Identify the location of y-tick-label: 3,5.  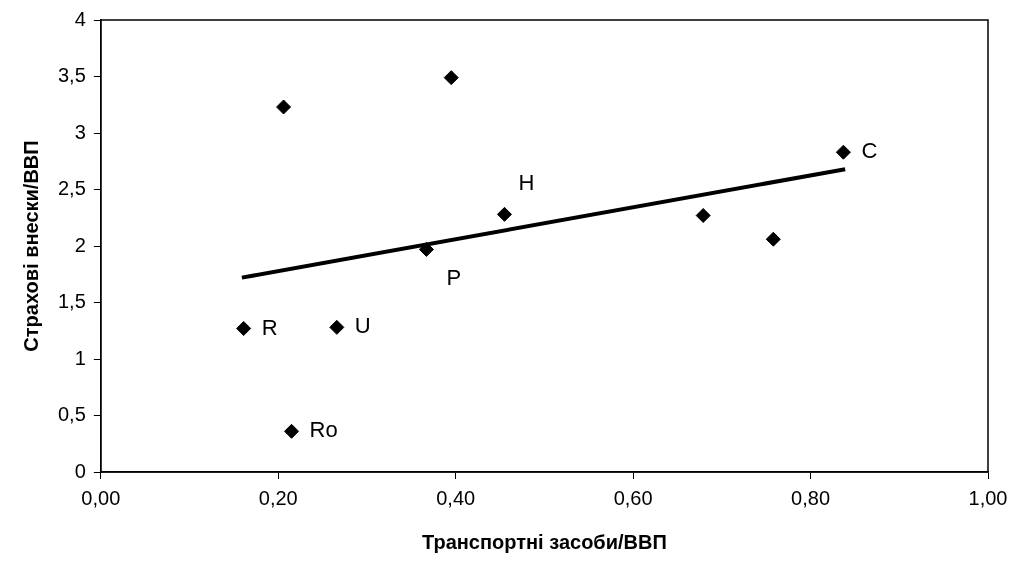
(71, 75).